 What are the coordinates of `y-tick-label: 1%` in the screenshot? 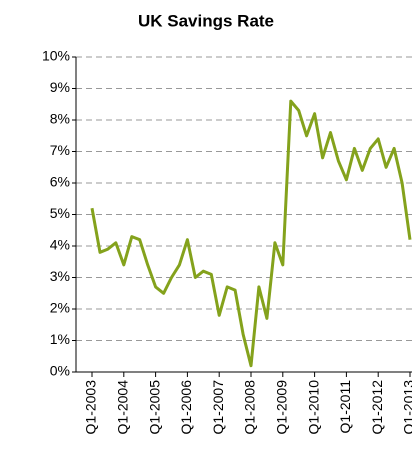 It's located at (60, 339).